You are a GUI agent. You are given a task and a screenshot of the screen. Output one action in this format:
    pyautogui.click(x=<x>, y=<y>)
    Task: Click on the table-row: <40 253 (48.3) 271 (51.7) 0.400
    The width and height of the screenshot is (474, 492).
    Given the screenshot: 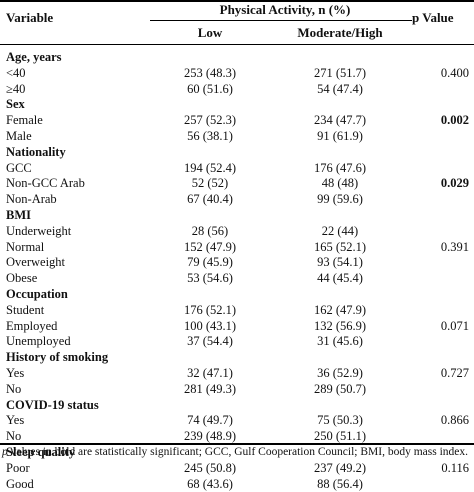 What is the action you would take?
    pyautogui.click(x=237, y=74)
    